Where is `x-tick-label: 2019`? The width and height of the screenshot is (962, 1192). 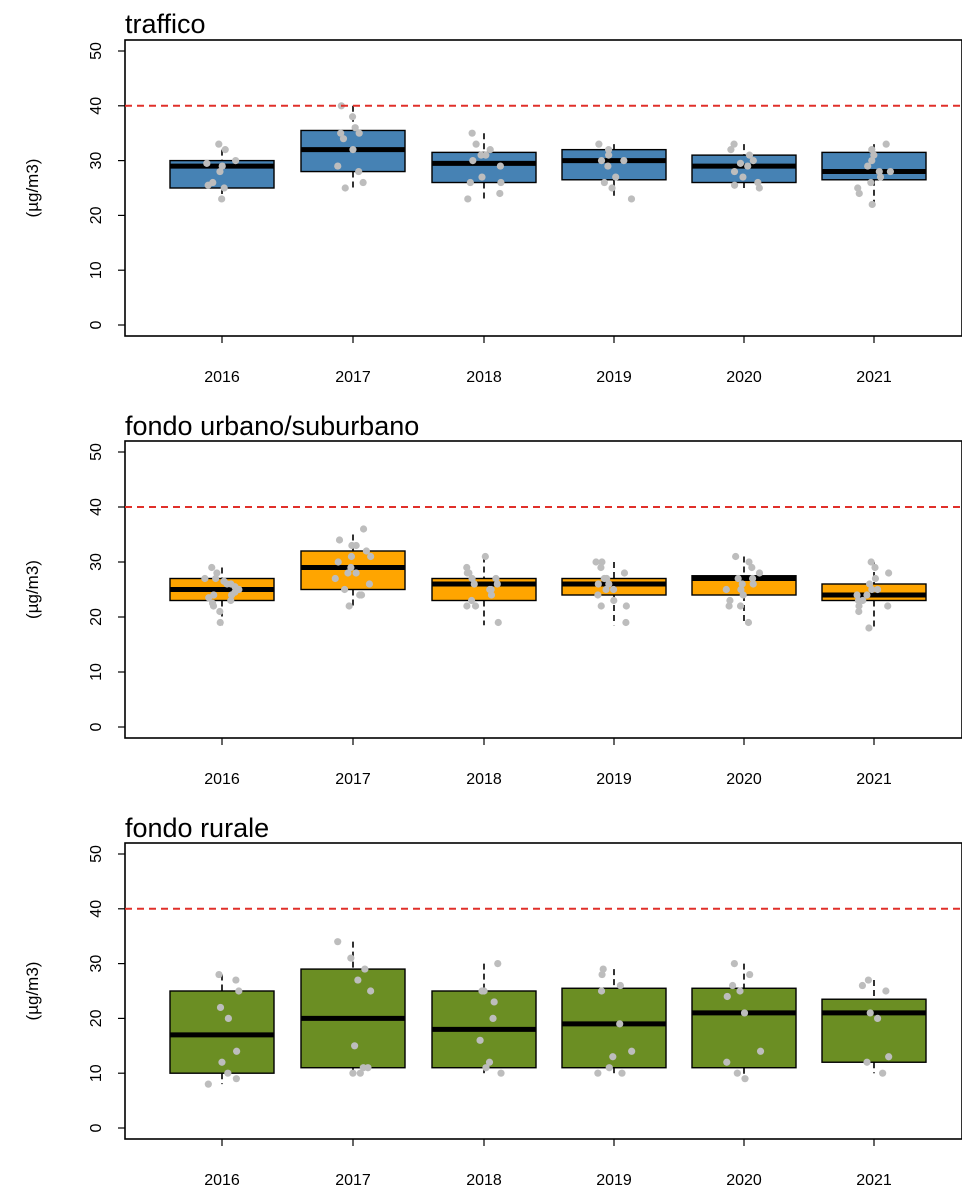 x-tick-label: 2019 is located at coordinates (614, 779).